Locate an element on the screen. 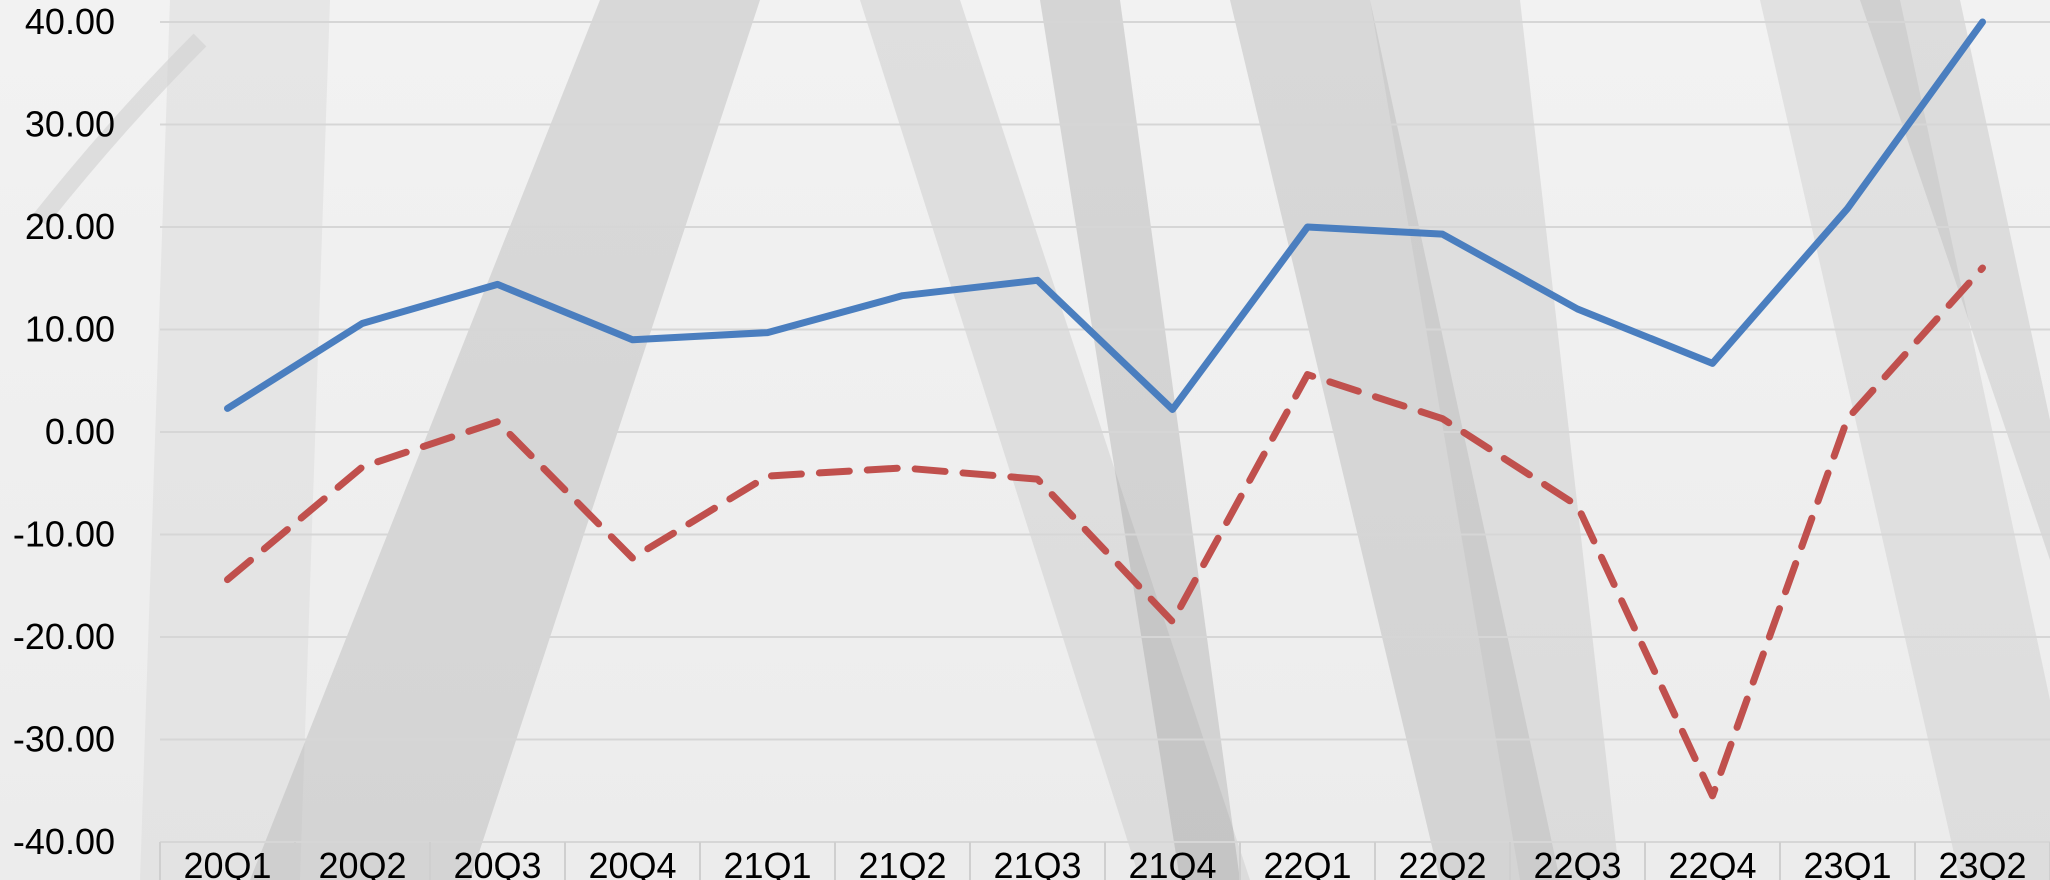  x-tick-label: 21Q3 is located at coordinates (1037, 862).